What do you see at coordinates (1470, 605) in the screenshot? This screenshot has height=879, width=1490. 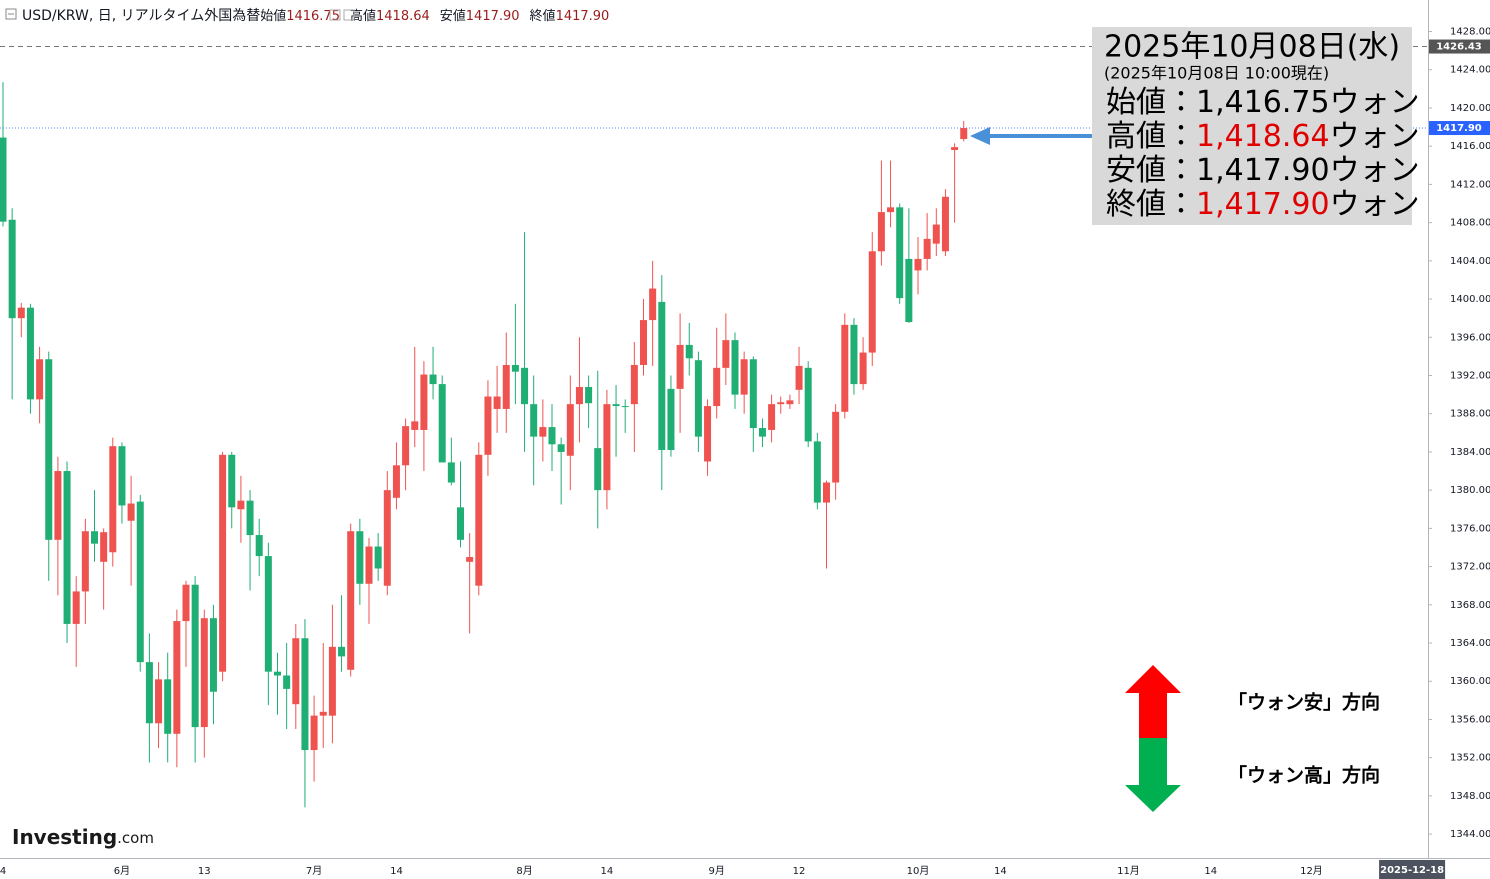 I see `y-tick-label: 1368.00` at bounding box center [1470, 605].